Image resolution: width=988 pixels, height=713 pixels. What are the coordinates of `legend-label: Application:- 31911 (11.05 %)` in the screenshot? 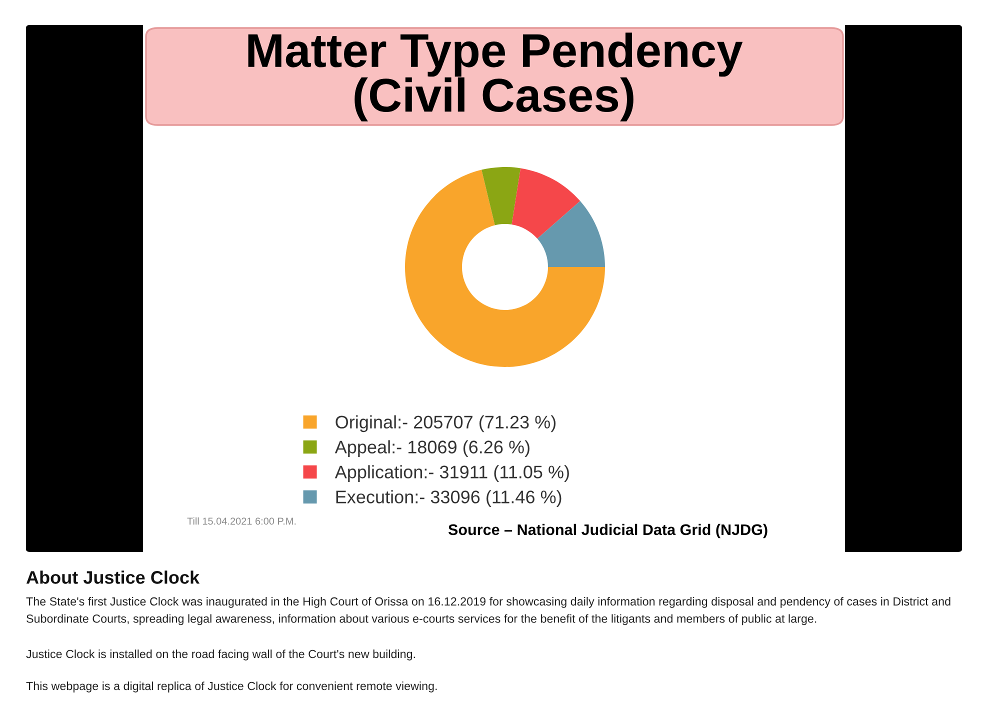 It's located at (451, 473).